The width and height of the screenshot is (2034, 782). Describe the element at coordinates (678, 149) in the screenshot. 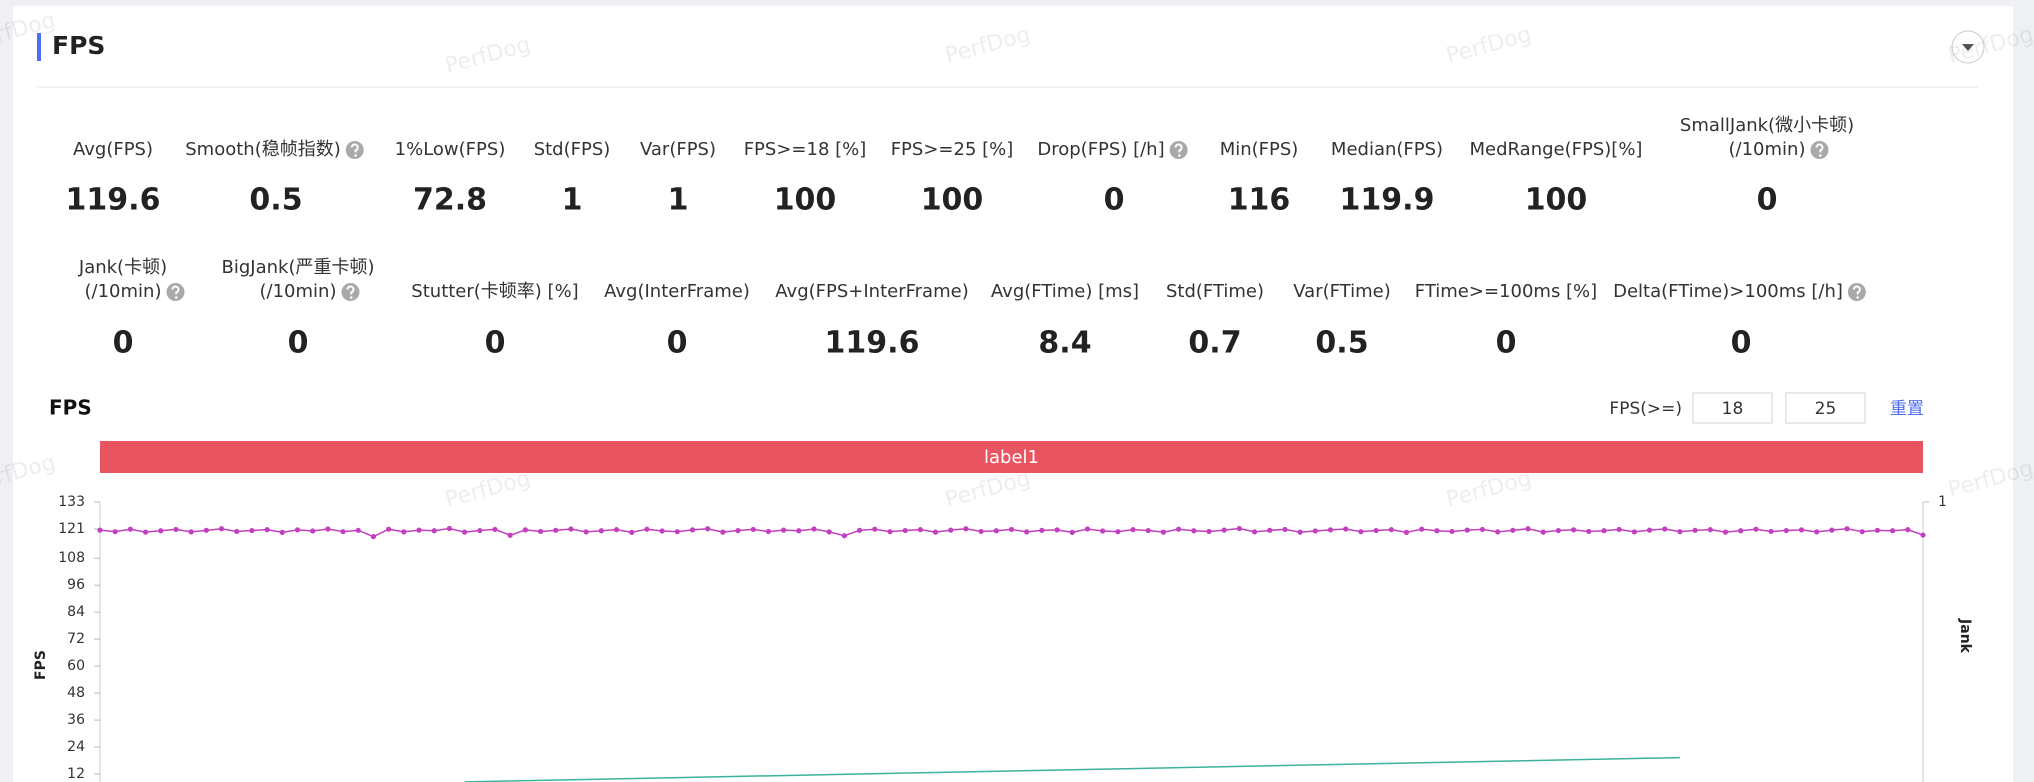

I see `stat-label: Var(FPS)` at that location.